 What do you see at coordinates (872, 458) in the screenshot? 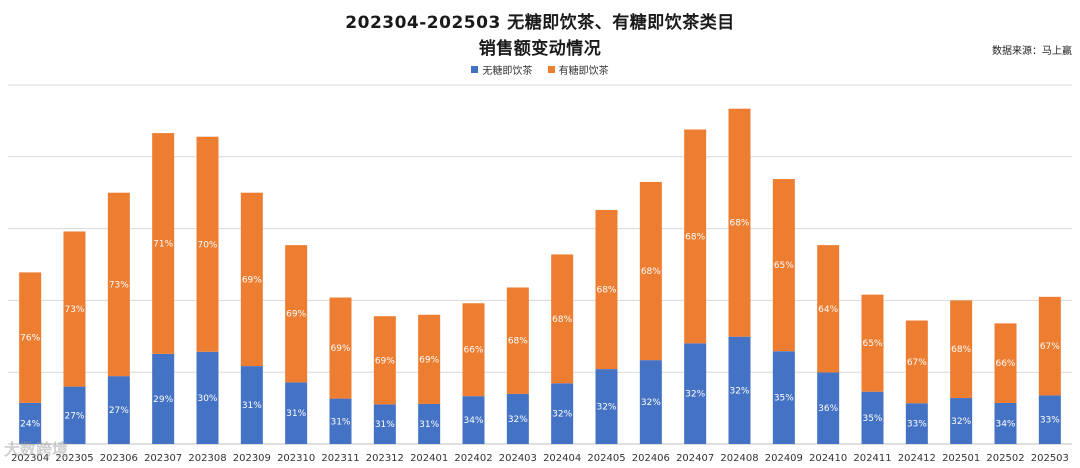
I see `x-tick-label: 202411` at bounding box center [872, 458].